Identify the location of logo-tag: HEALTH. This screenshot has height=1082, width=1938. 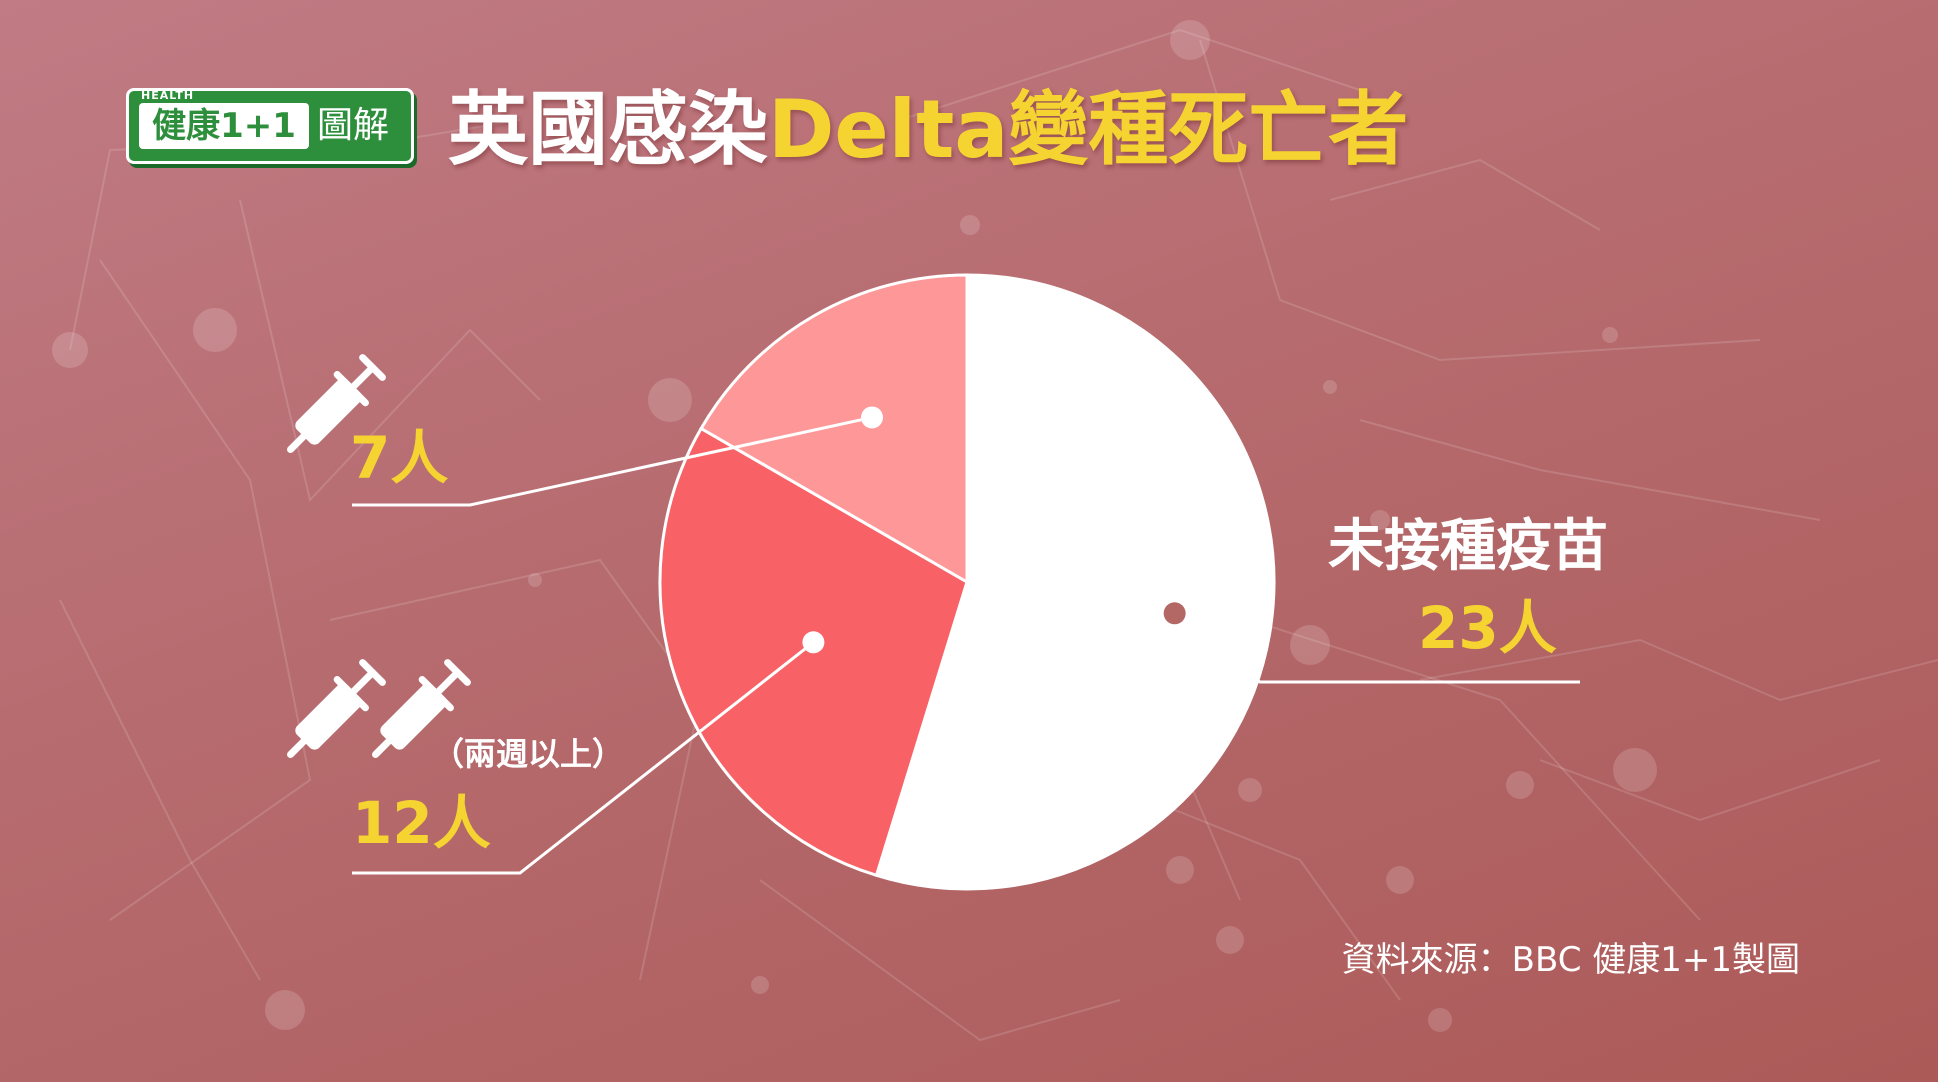
(168, 95).